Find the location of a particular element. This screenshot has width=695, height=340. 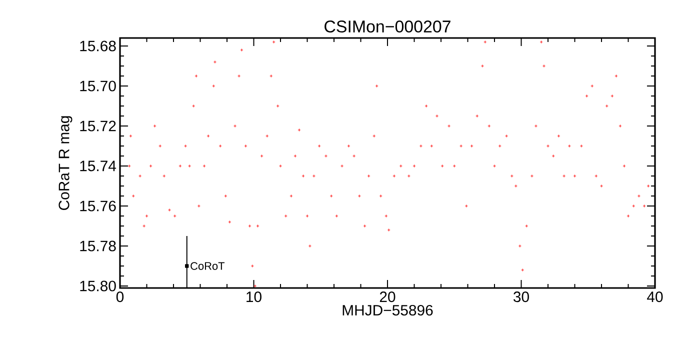

y-tick-label: 15.76 is located at coordinates (98, 206).